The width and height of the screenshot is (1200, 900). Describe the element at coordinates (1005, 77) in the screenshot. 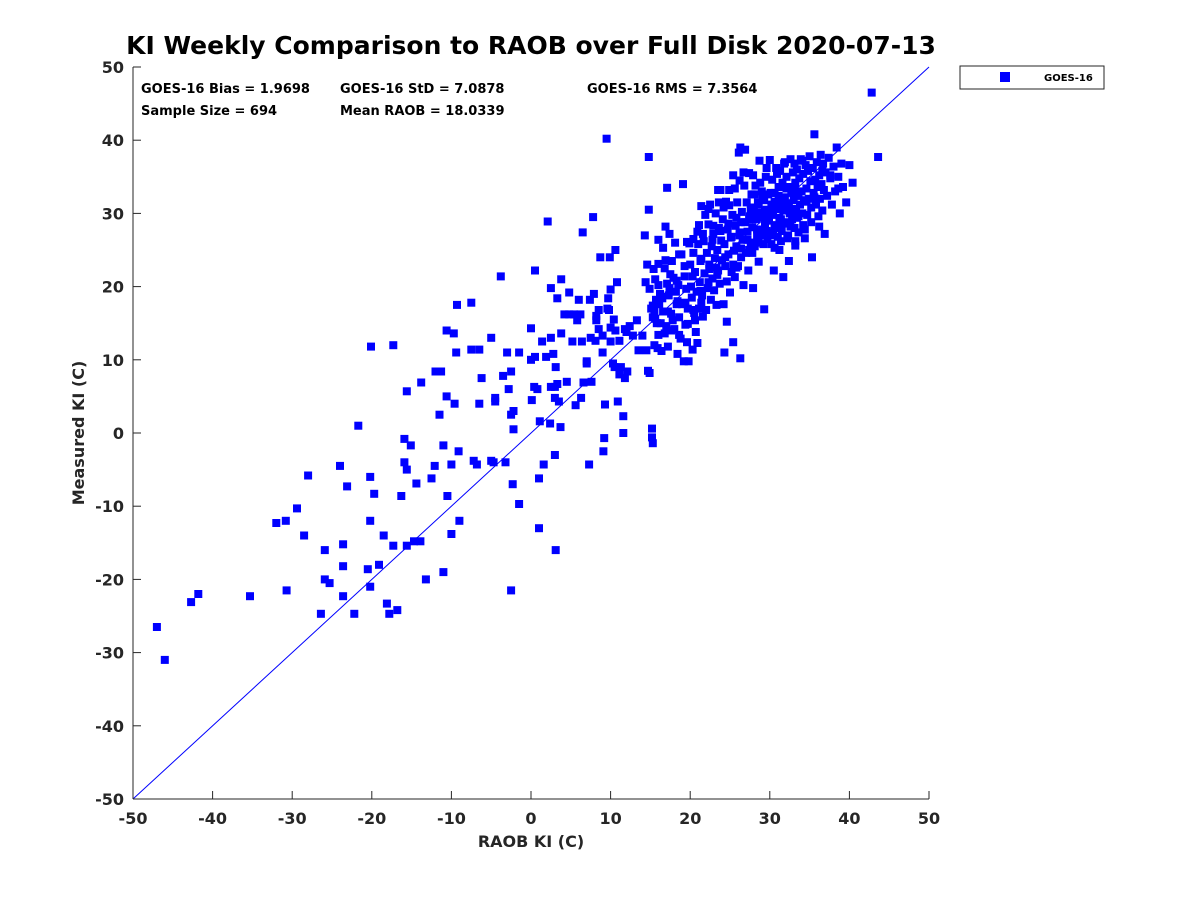

I see `legend-marker-square` at that location.